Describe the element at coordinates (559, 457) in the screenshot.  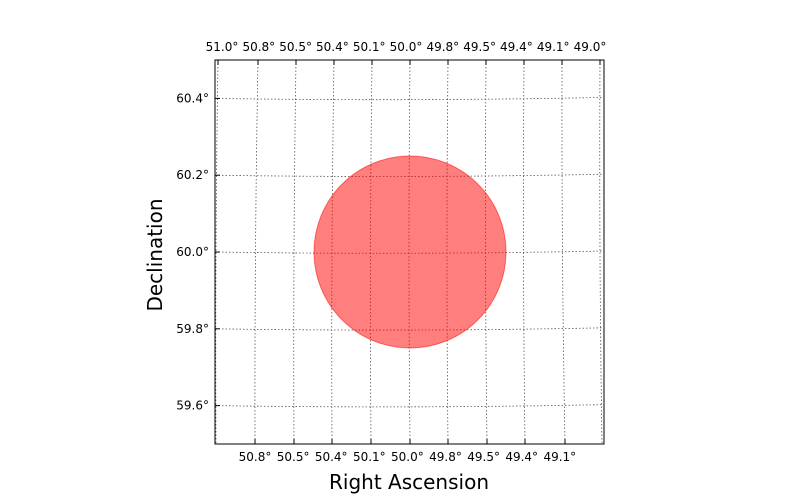
I see `x-tick-label-bottom: 49.1°` at that location.